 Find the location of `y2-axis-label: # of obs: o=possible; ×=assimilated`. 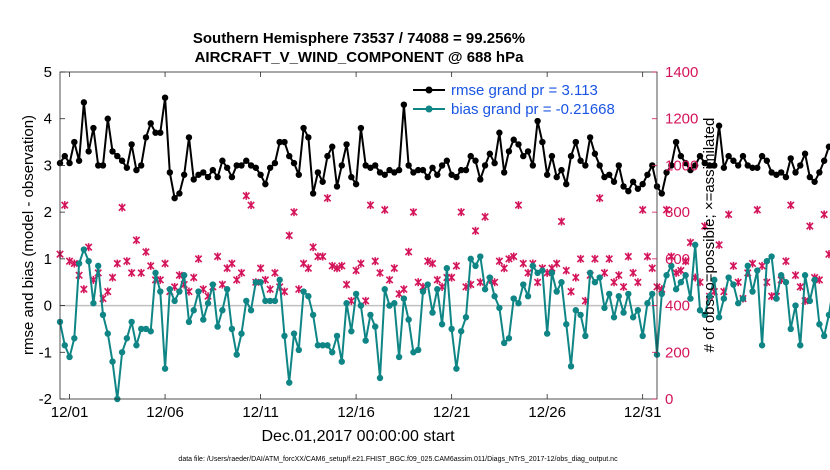

y2-axis-label: # of obs: o=possible; ×=assimilated is located at coordinates (709, 235).